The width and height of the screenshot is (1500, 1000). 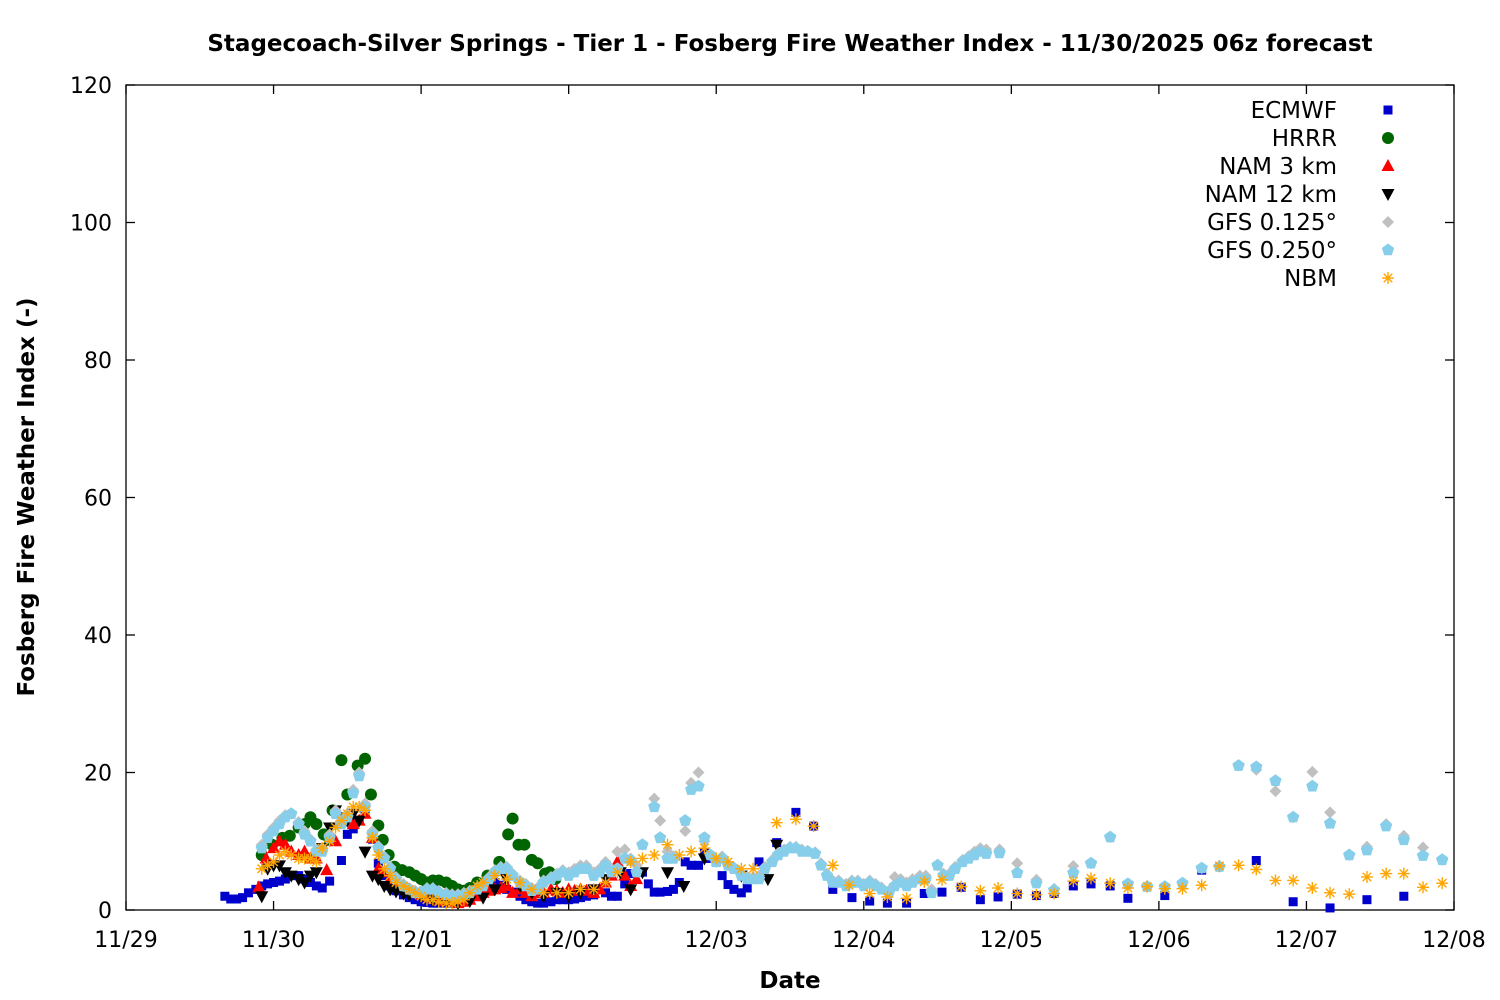 What do you see at coordinates (1306, 940) in the screenshot?
I see `x-tick-label: 12/07` at bounding box center [1306, 940].